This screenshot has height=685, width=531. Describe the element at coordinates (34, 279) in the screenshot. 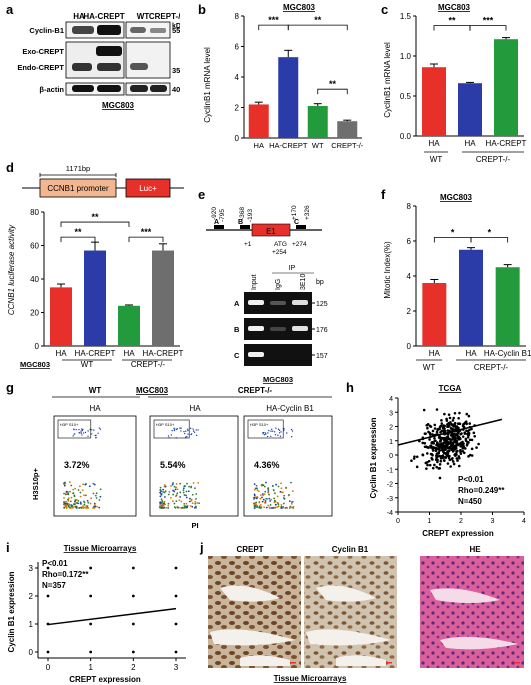

I see `y-tick-label: 40` at that location.